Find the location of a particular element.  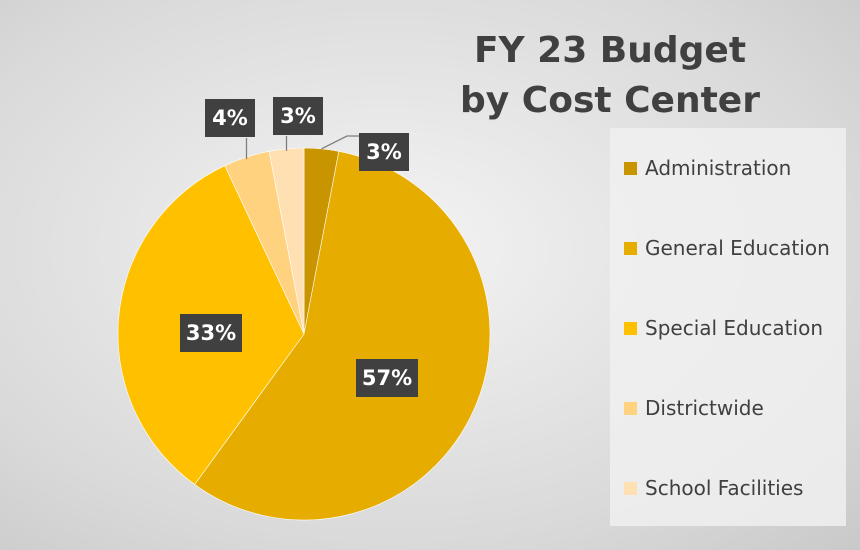

legend-label: School Facilities is located at coordinates (724, 488).